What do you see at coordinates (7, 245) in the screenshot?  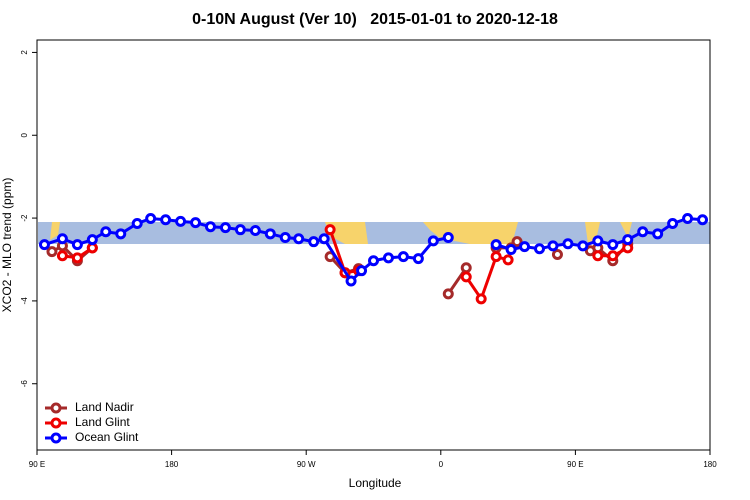 I see `y-axis-label: XCO2 - MLO trend (ppm)` at bounding box center [7, 245].